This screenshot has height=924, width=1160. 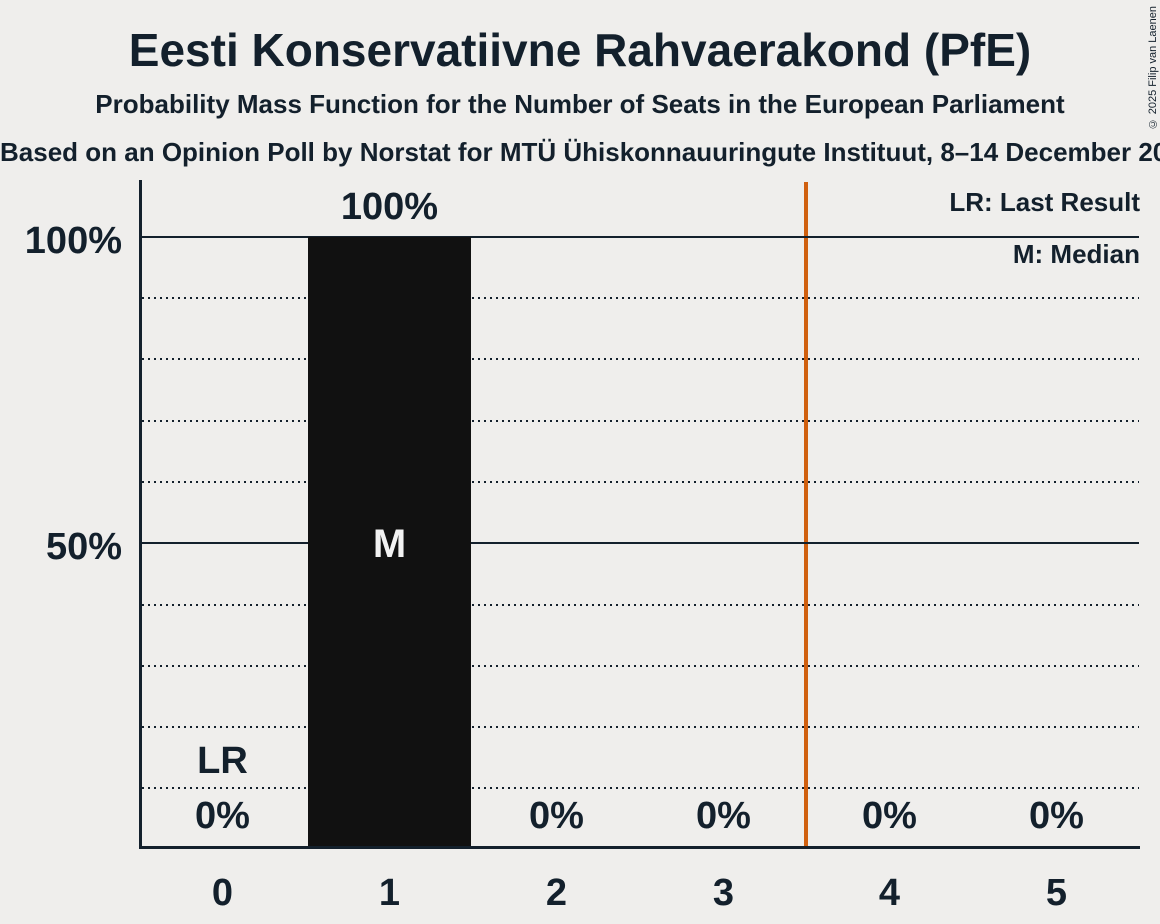 What do you see at coordinates (806, 514) in the screenshot?
I see `majority-threshold-line` at bounding box center [806, 514].